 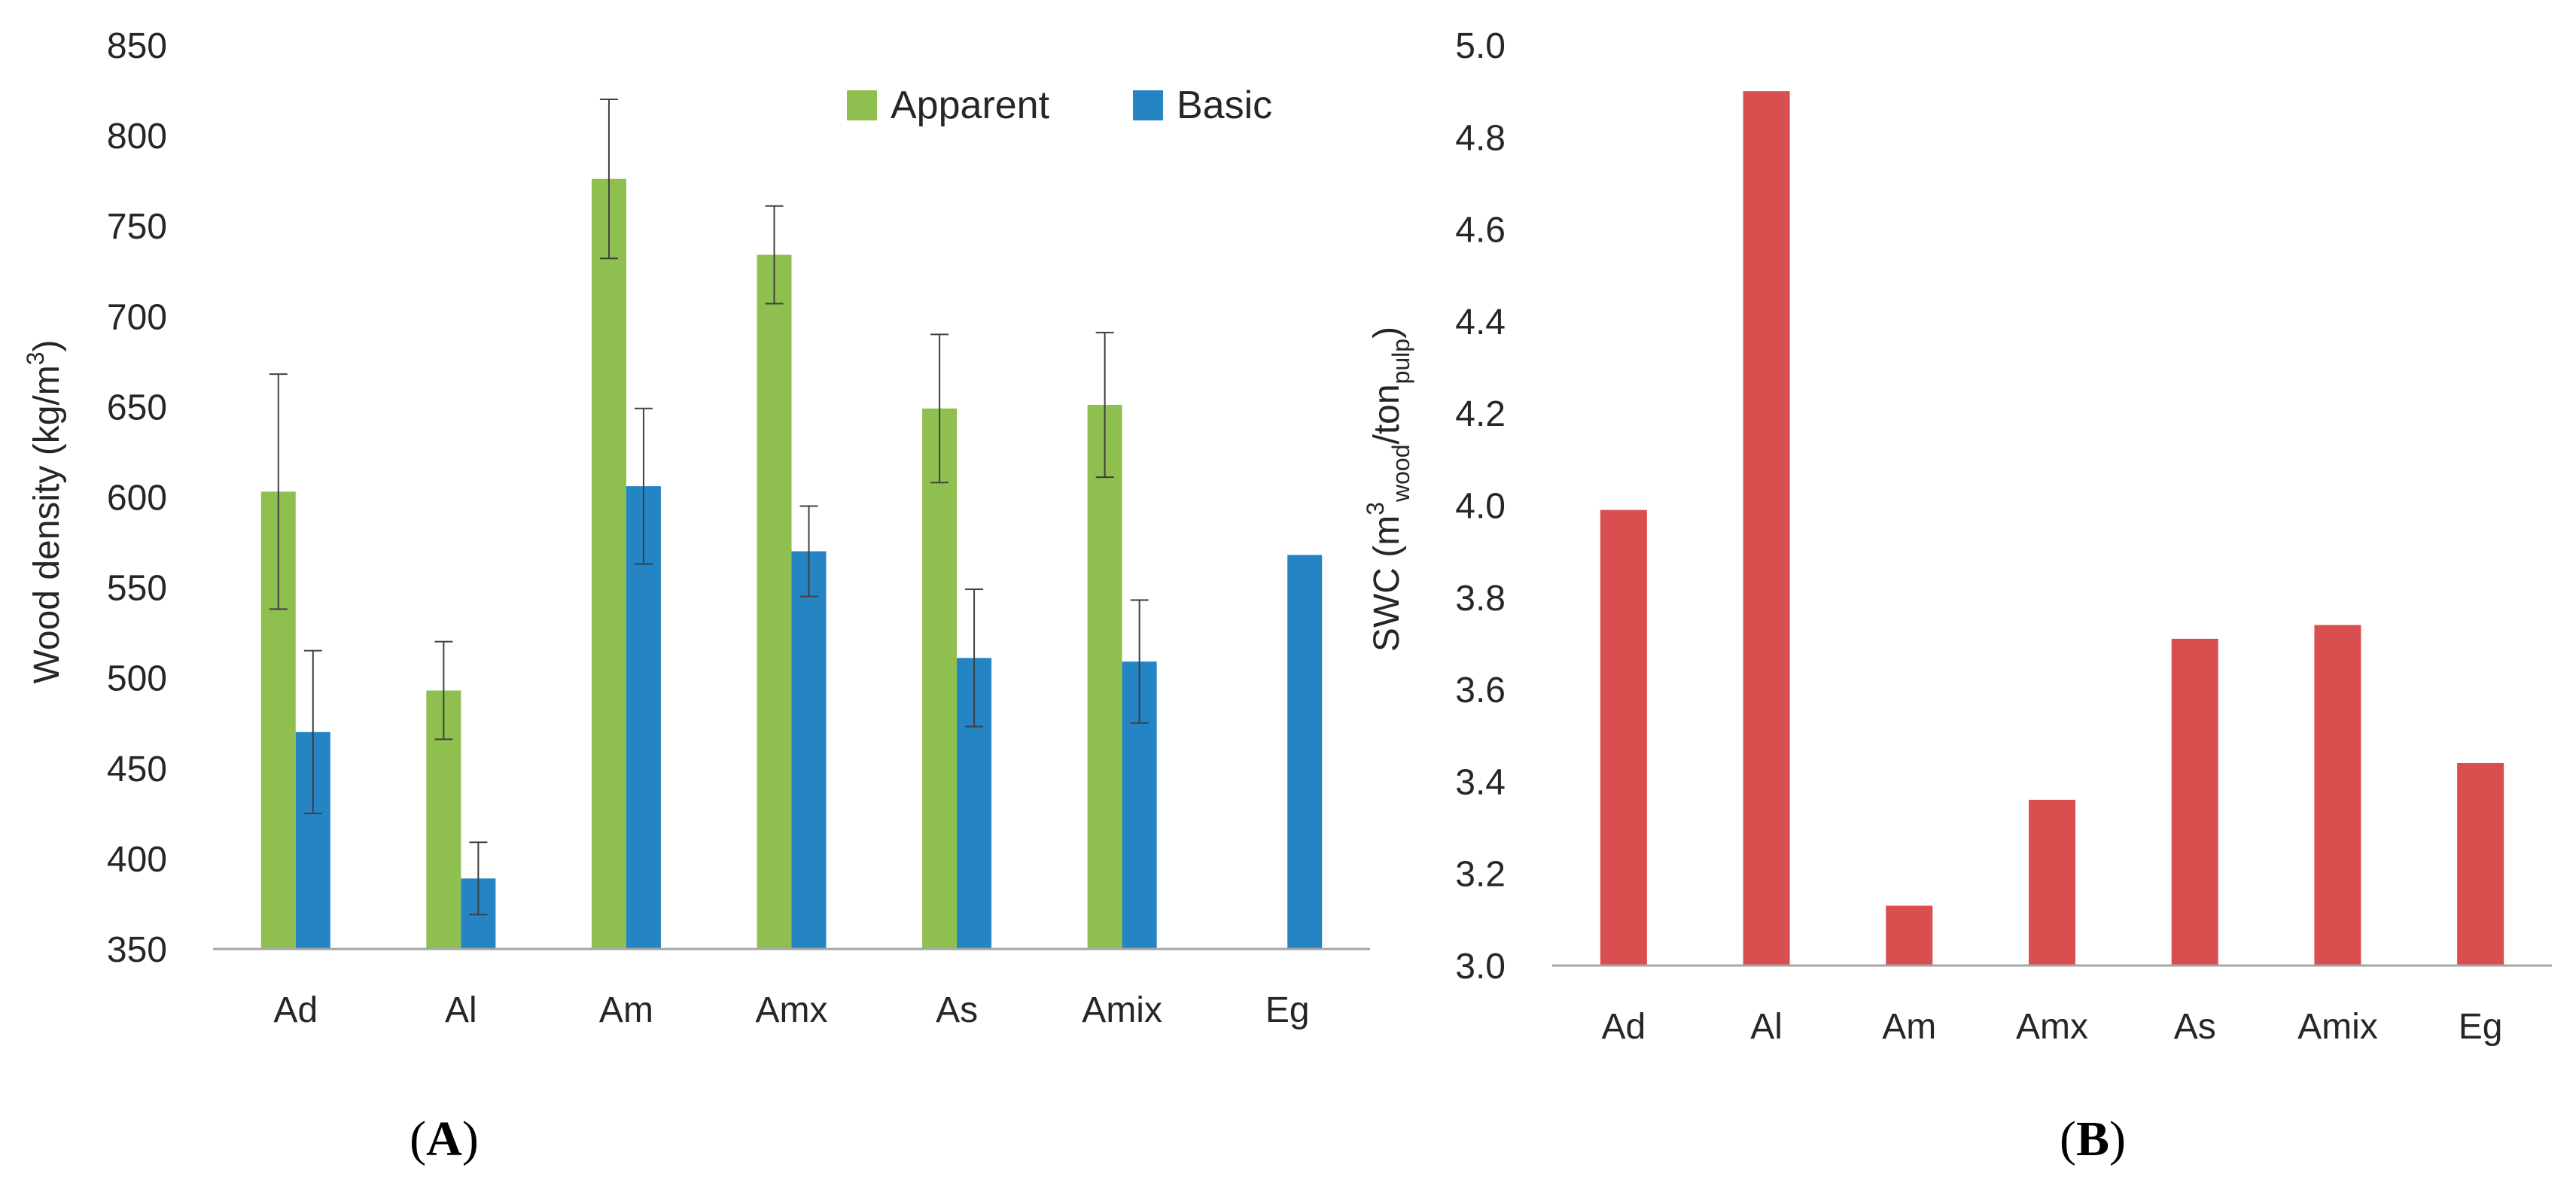 What do you see at coordinates (1909, 1027) in the screenshot?
I see `panel-b-x-tick-label: Am` at bounding box center [1909, 1027].